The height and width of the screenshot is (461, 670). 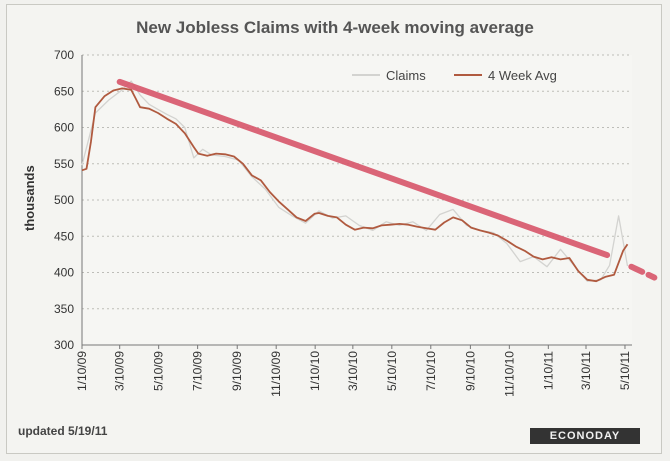 What do you see at coordinates (431, 371) in the screenshot?
I see `x-tick-label: 7/10/10` at bounding box center [431, 371].